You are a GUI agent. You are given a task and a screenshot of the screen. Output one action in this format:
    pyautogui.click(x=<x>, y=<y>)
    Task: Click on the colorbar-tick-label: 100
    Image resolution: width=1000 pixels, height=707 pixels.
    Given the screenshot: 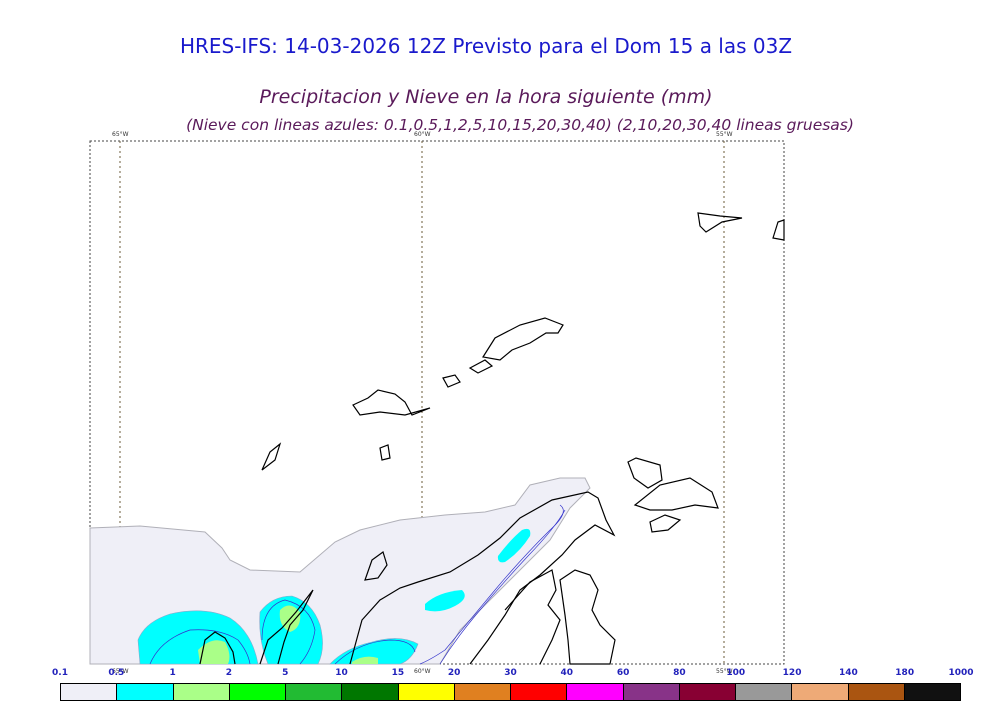 What is the action you would take?
    pyautogui.click(x=736, y=673)
    